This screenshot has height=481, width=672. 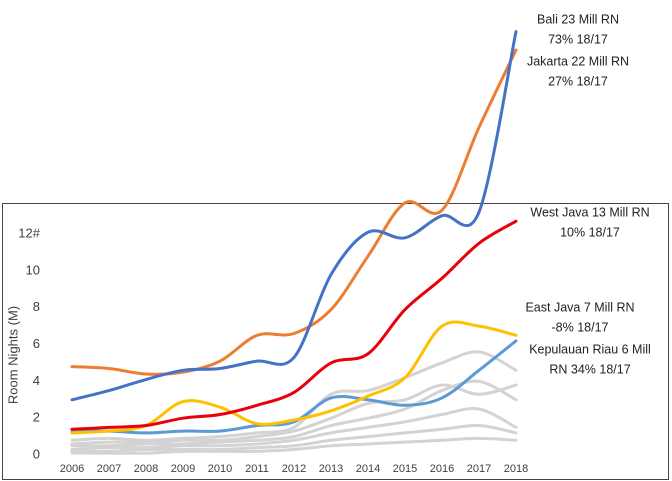 What do you see at coordinates (590, 349) in the screenshot?
I see `annotation: Kepulauan Riau 6 Mill` at bounding box center [590, 349].